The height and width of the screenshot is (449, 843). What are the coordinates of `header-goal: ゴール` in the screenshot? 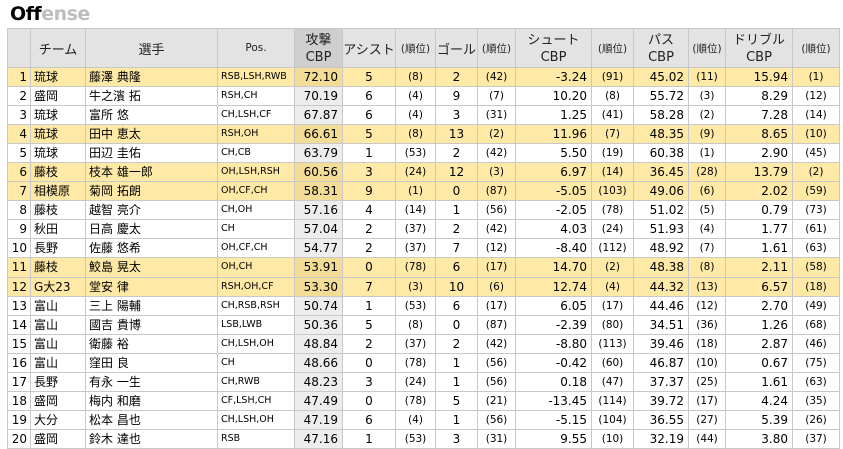 It's located at (456, 48).